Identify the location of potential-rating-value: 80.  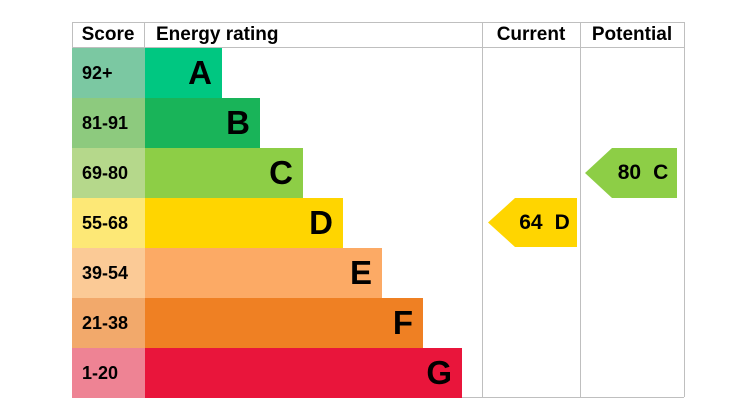
(629, 172).